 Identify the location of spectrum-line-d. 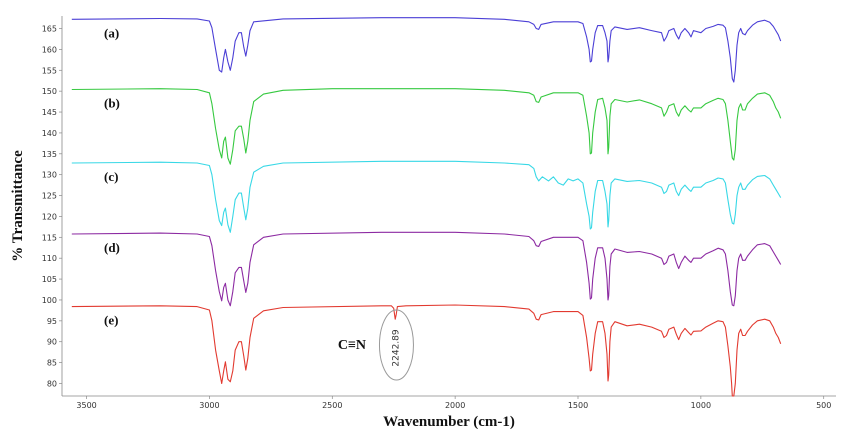
(426, 269).